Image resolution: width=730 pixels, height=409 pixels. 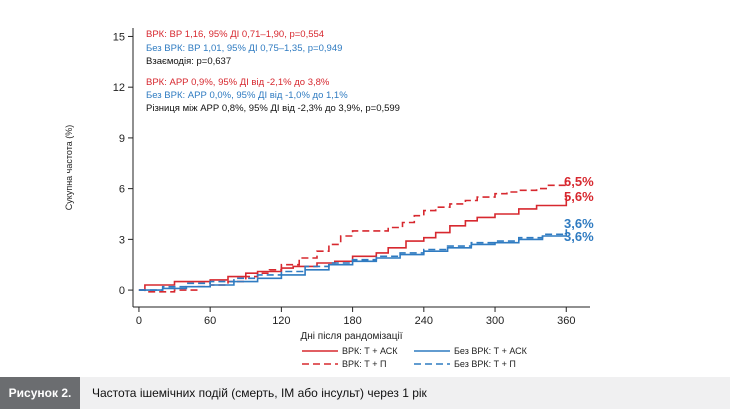 What do you see at coordinates (40, 393) in the screenshot?
I see `caption-label: Рисунок 2.` at bounding box center [40, 393].